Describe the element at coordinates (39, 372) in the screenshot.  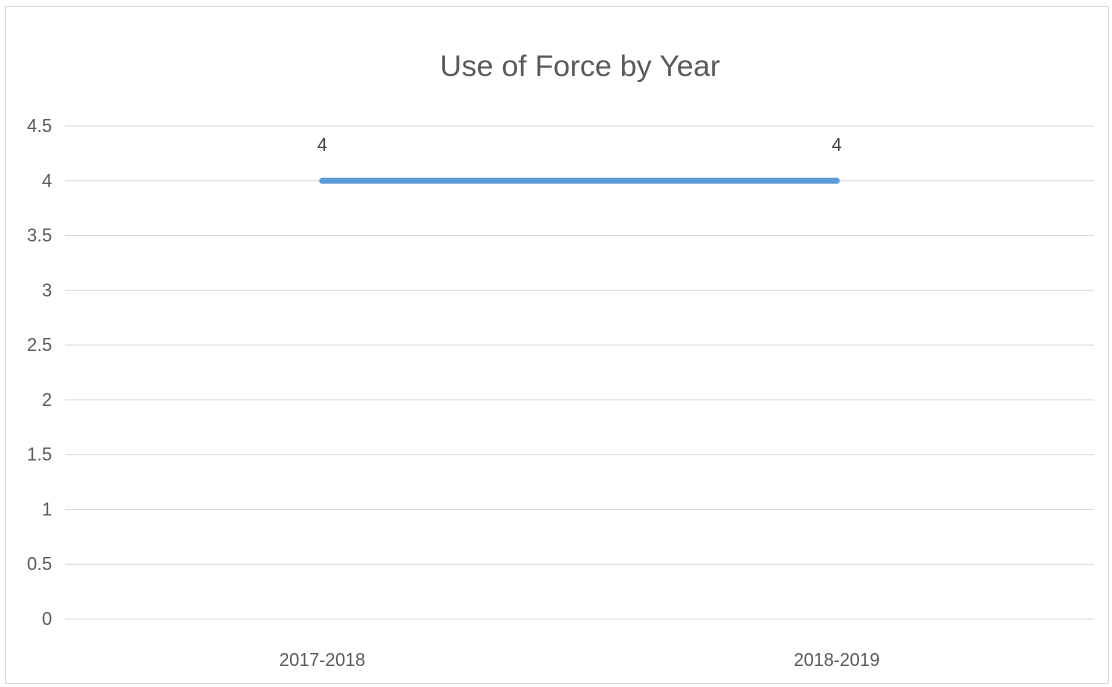
I see `y-axis-tick-labels: 0 0.5 1 1.5 2 2.5 3 3.5 4 4.5` at that location.